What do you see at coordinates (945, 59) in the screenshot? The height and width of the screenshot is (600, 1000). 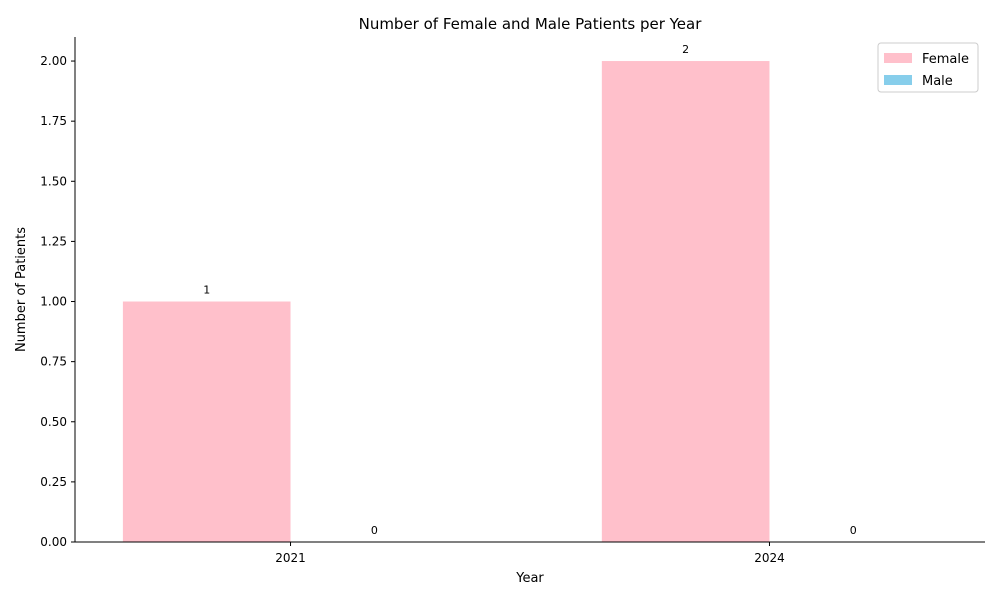 I see `legend-label-female: Female` at bounding box center [945, 59].